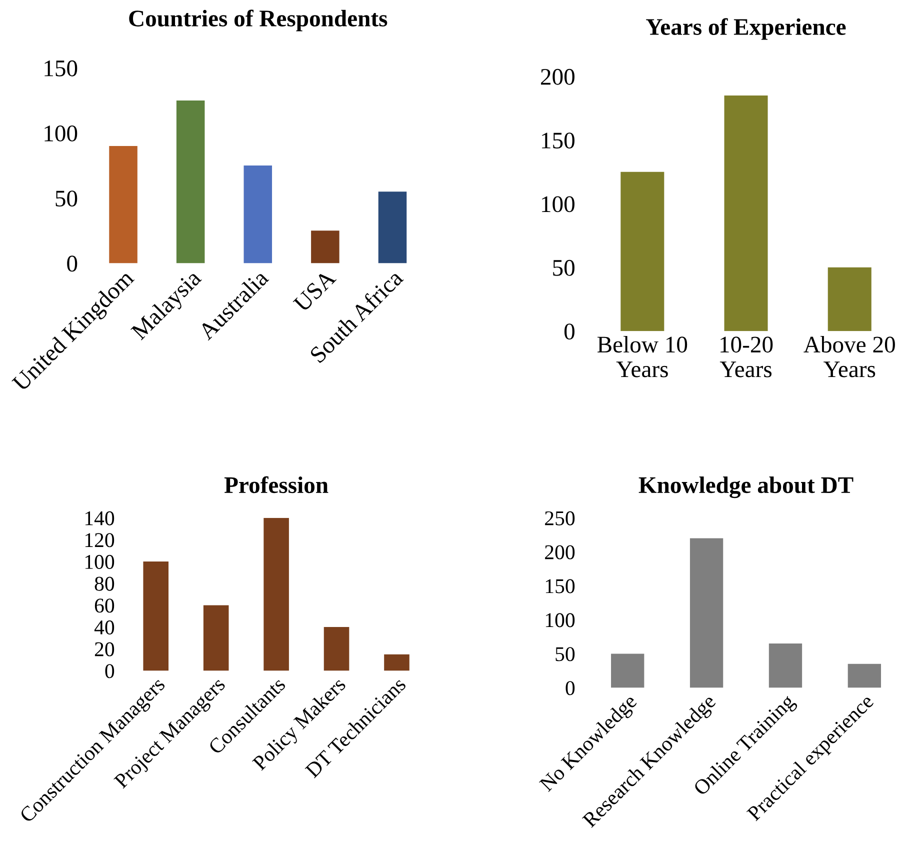 This screenshot has height=849, width=921. What do you see at coordinates (258, 21) in the screenshot?
I see `chart-title: Countries of Respondents` at bounding box center [258, 21].